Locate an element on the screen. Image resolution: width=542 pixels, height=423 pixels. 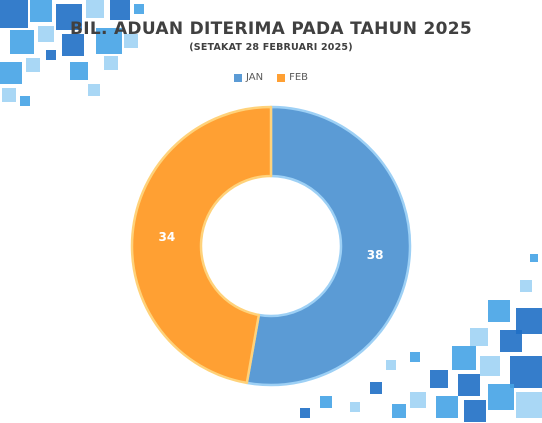
data-label-feb: 34 is located at coordinates (167, 237).